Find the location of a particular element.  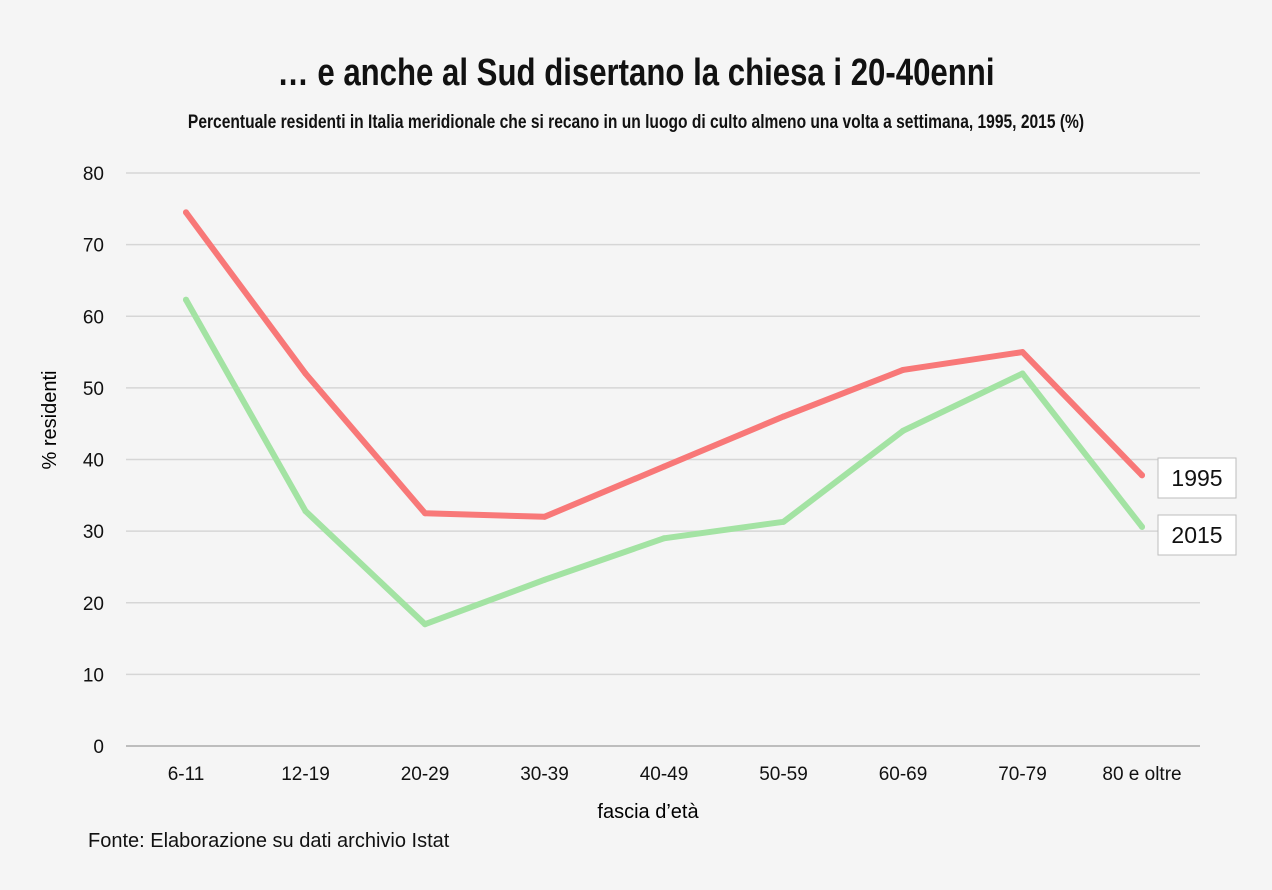

x-tick-label: 80 e oltre is located at coordinates (1141, 774).